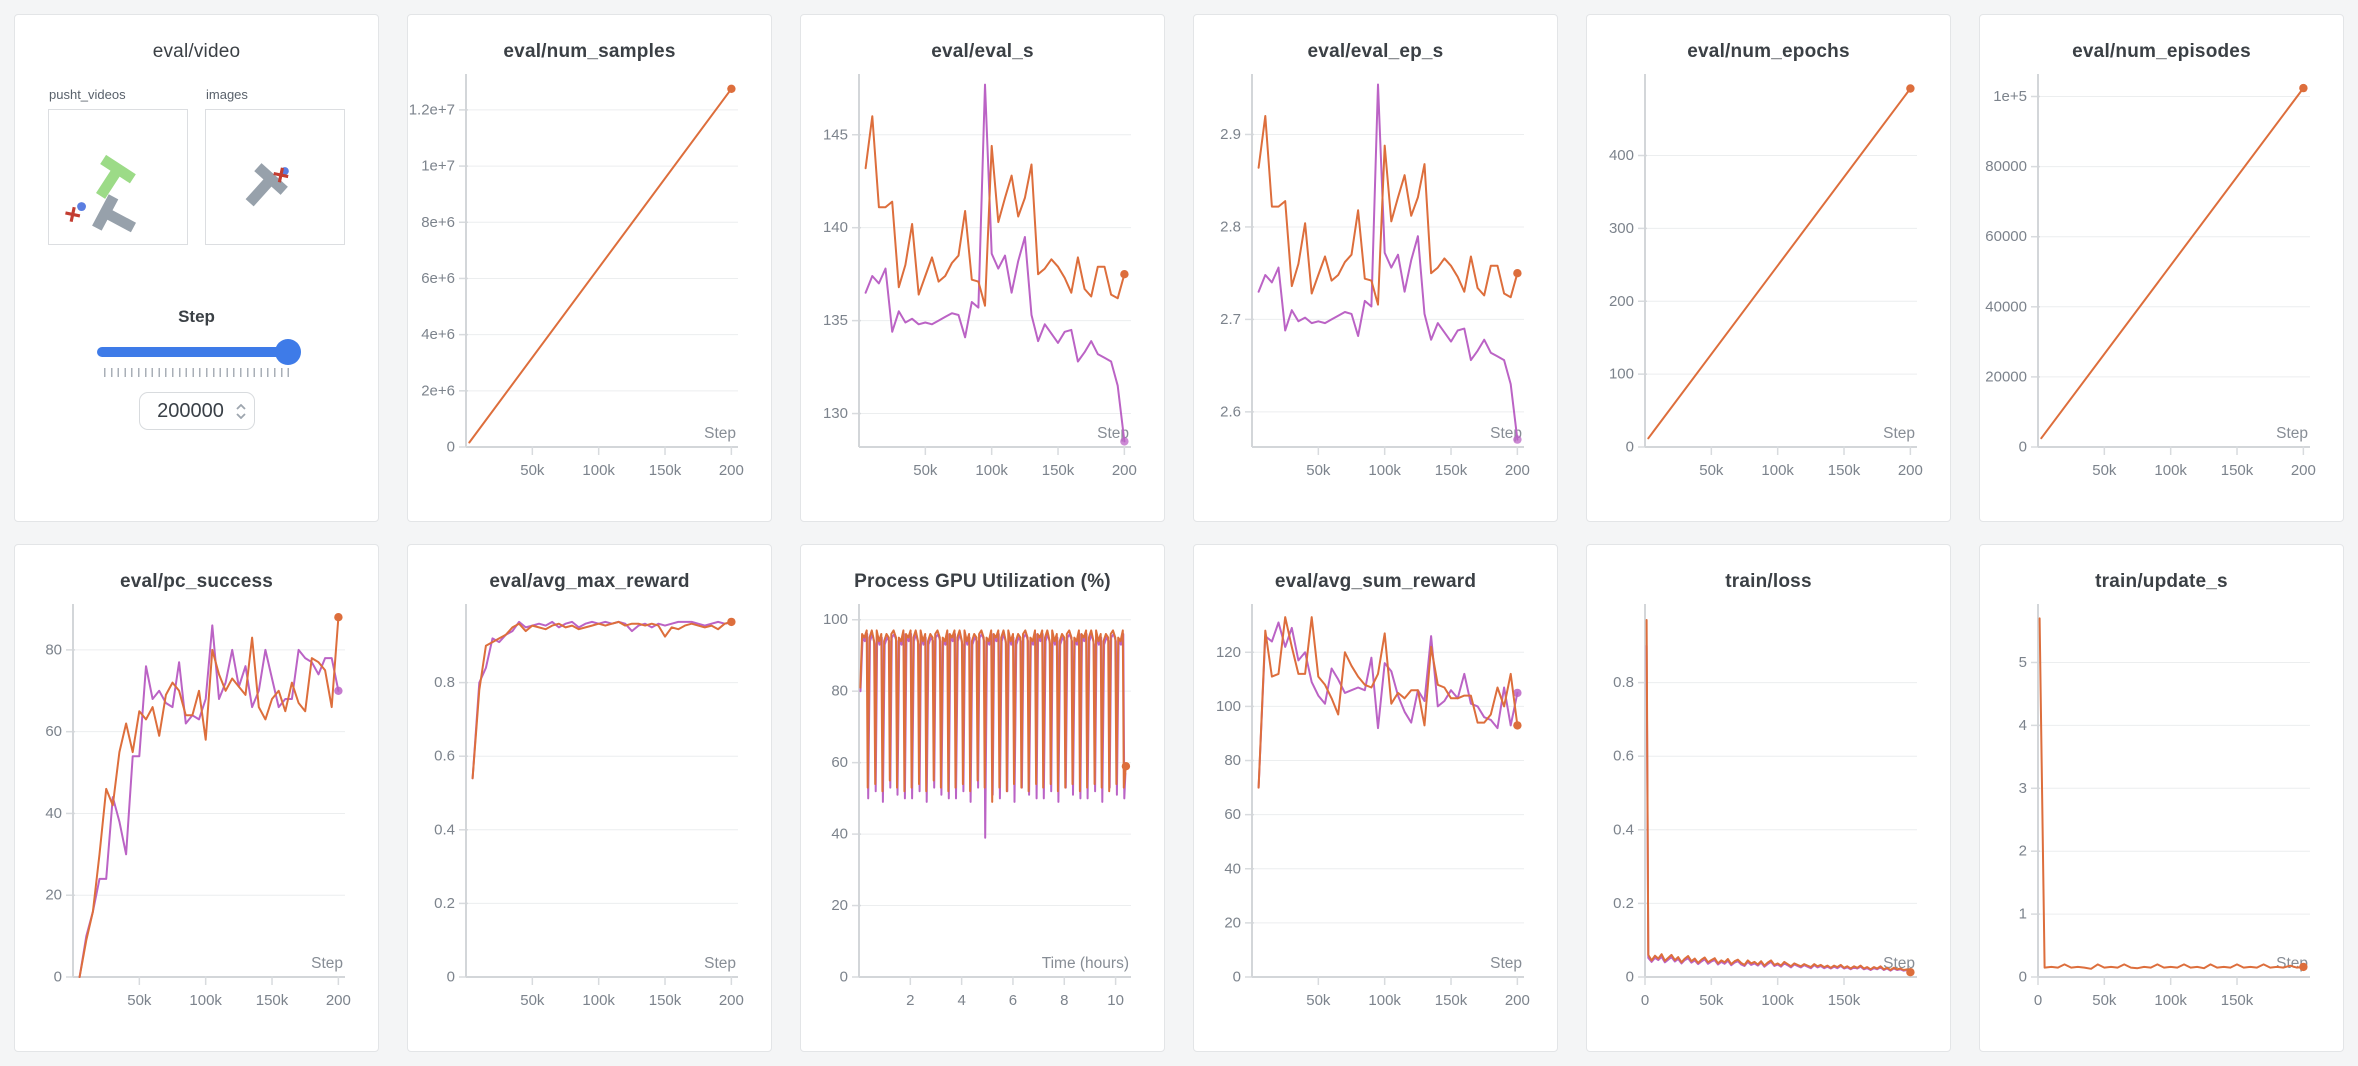 This screenshot has width=2358, height=1066. Describe the element at coordinates (1621, 155) in the screenshot. I see `y-tick-label: 400` at that location.